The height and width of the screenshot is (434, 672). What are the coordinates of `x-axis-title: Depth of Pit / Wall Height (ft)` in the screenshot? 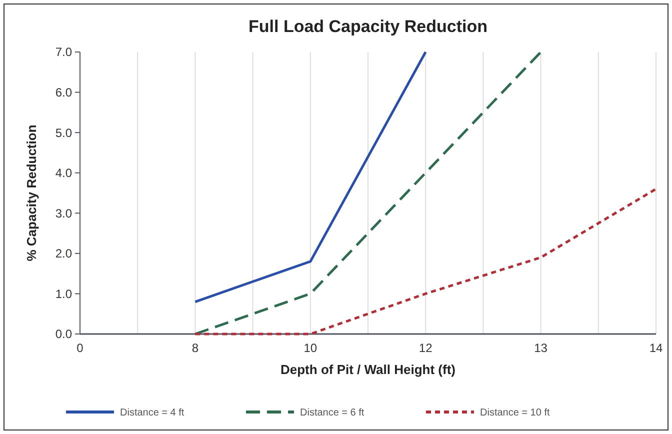 It's located at (368, 369).